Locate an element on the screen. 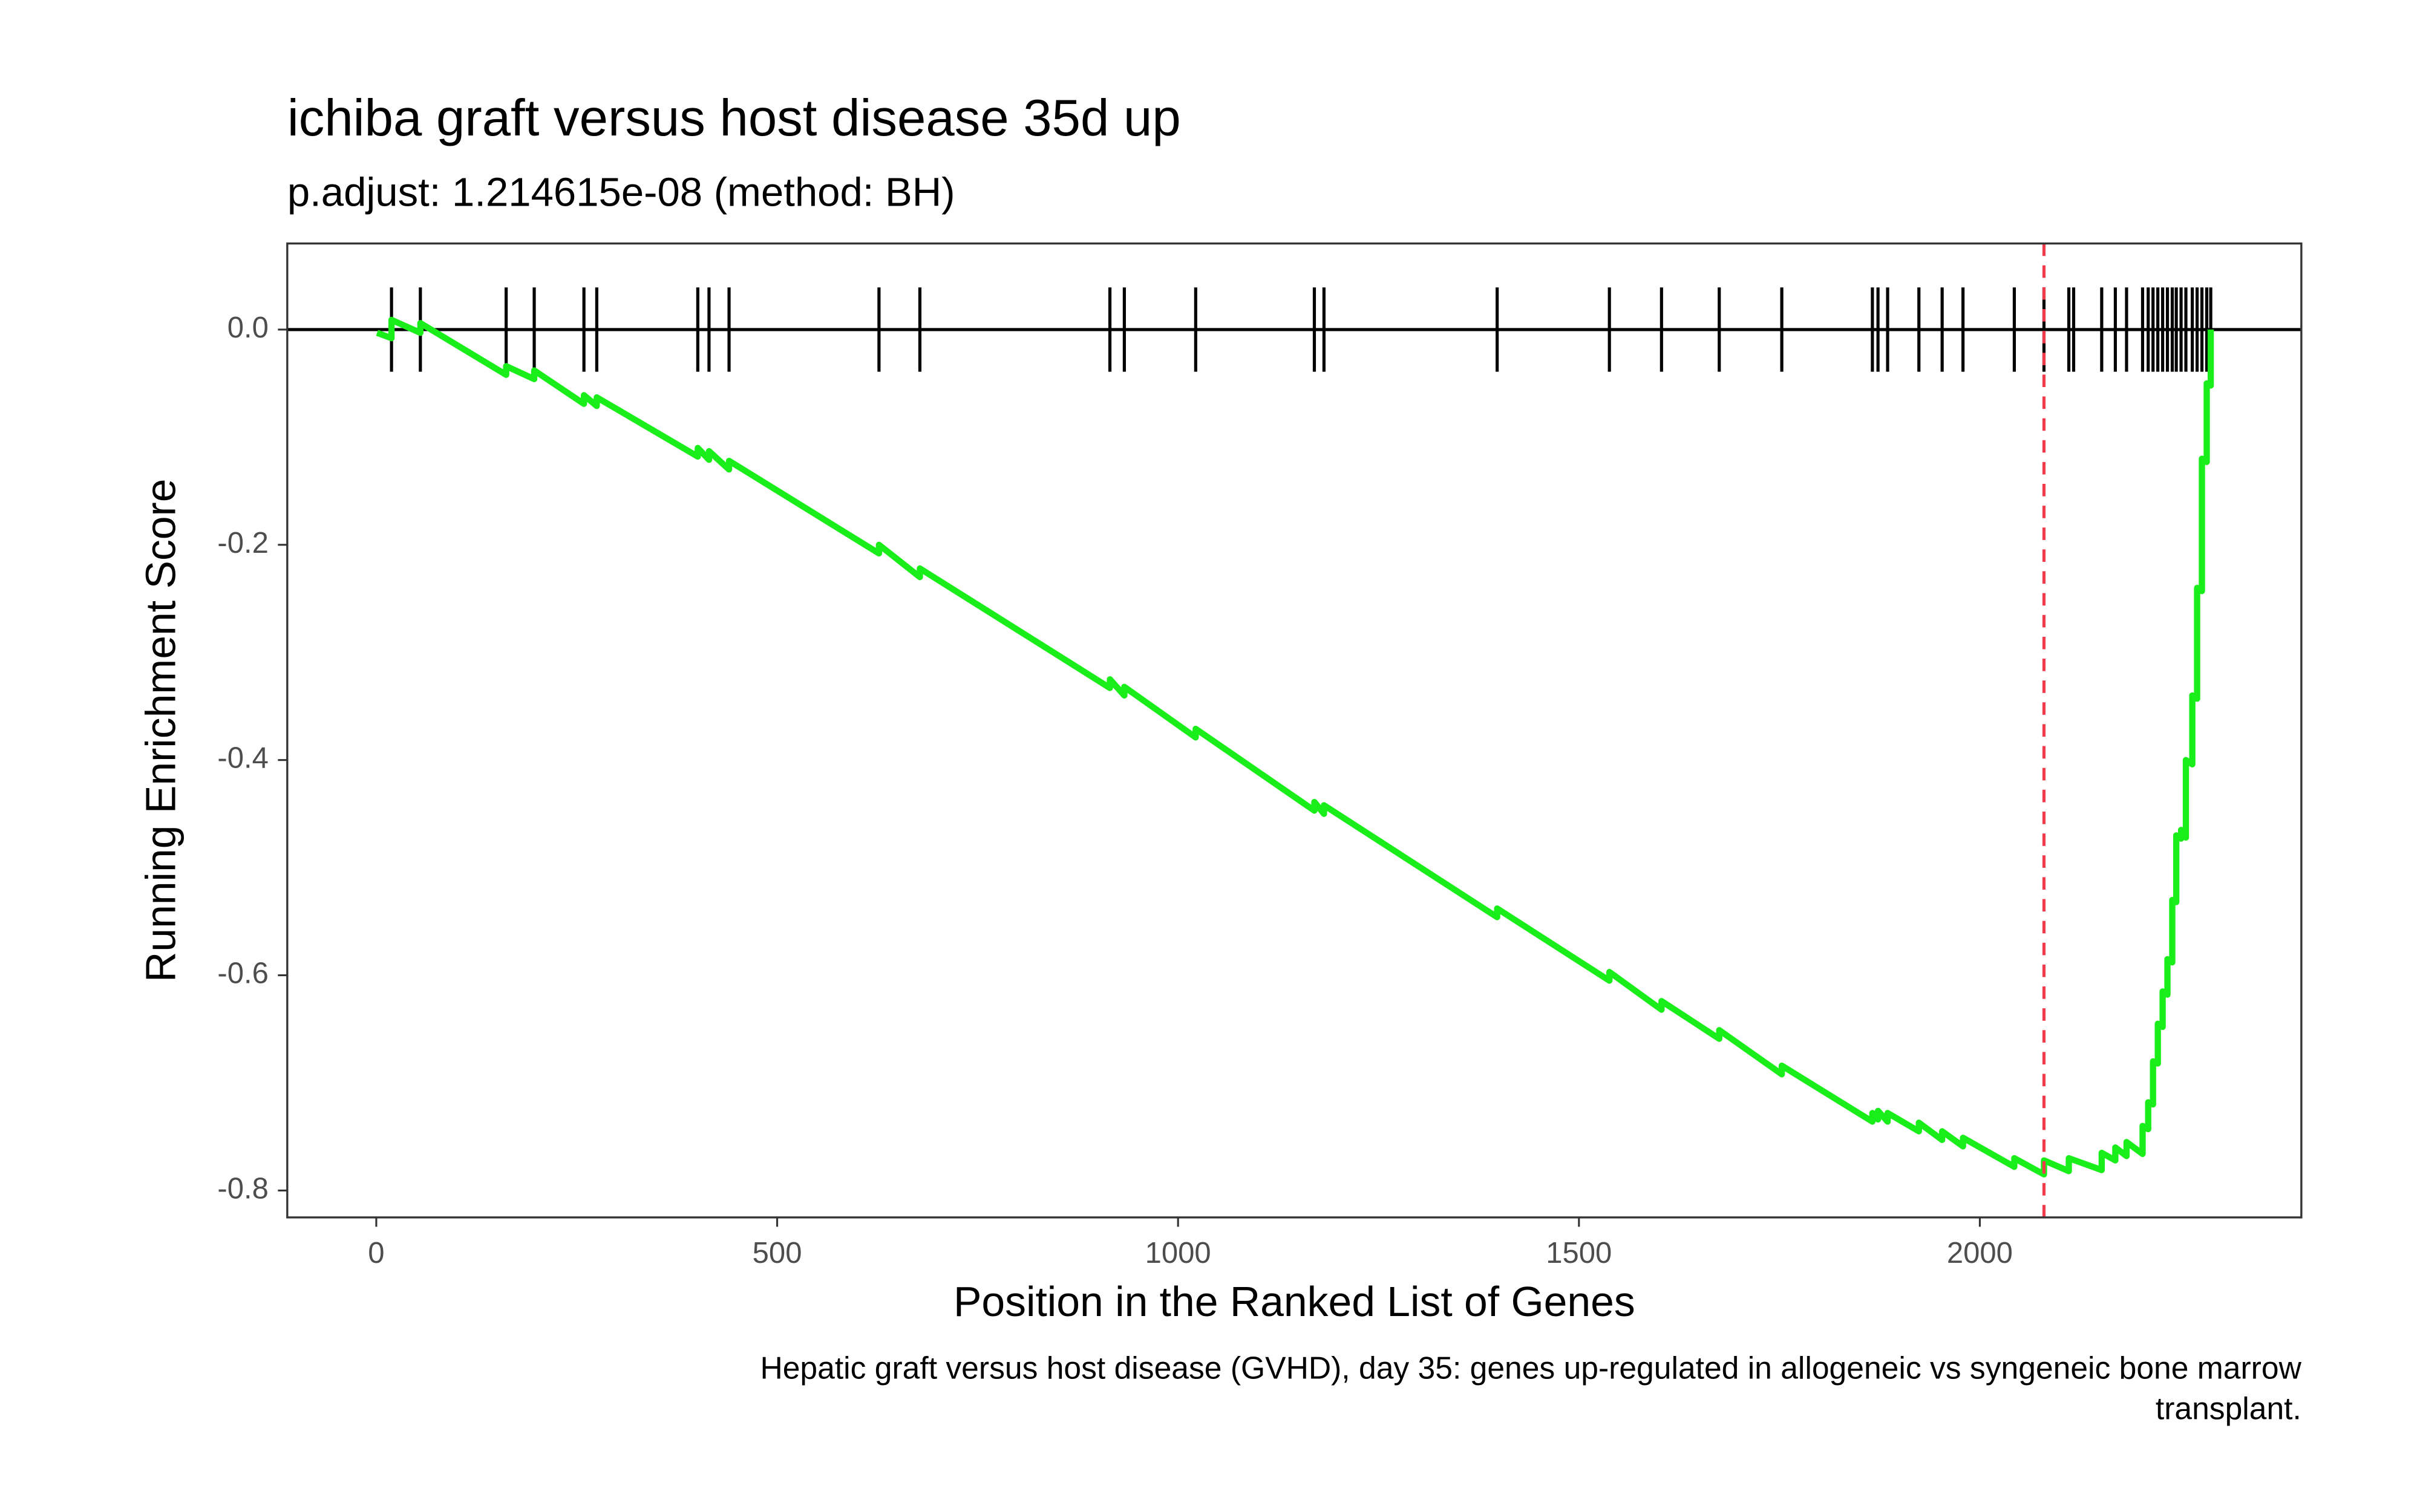  x-tick-label: 0 is located at coordinates (376, 1253).